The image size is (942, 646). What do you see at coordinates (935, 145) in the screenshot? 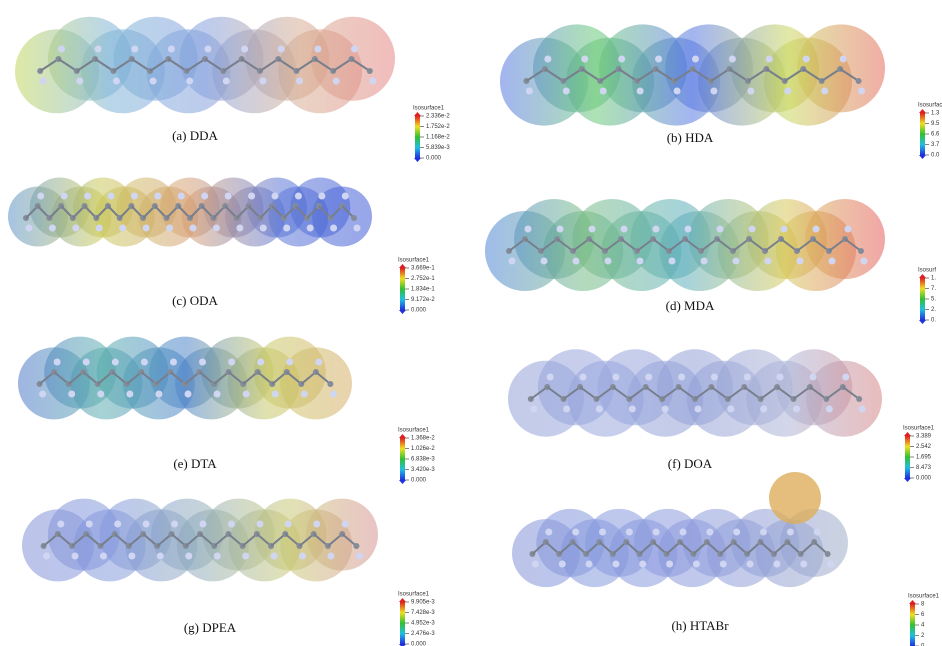
I see `legend-label: 3.7` at bounding box center [935, 145].